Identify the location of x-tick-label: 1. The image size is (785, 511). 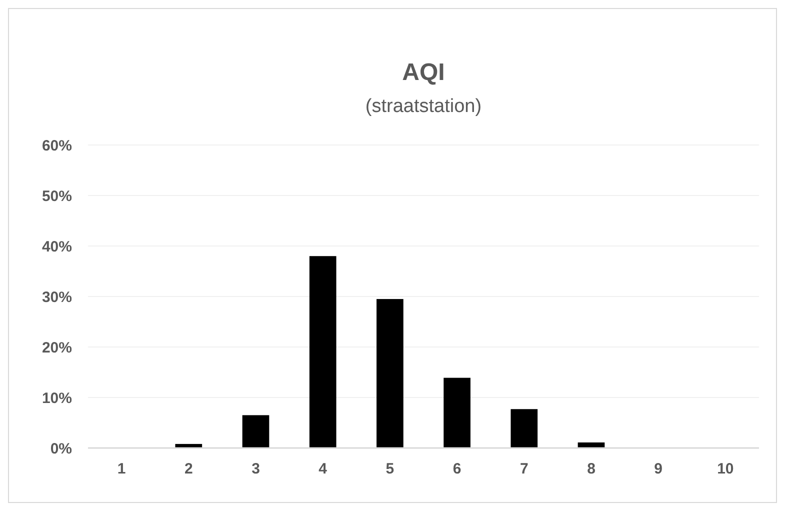
(121, 469).